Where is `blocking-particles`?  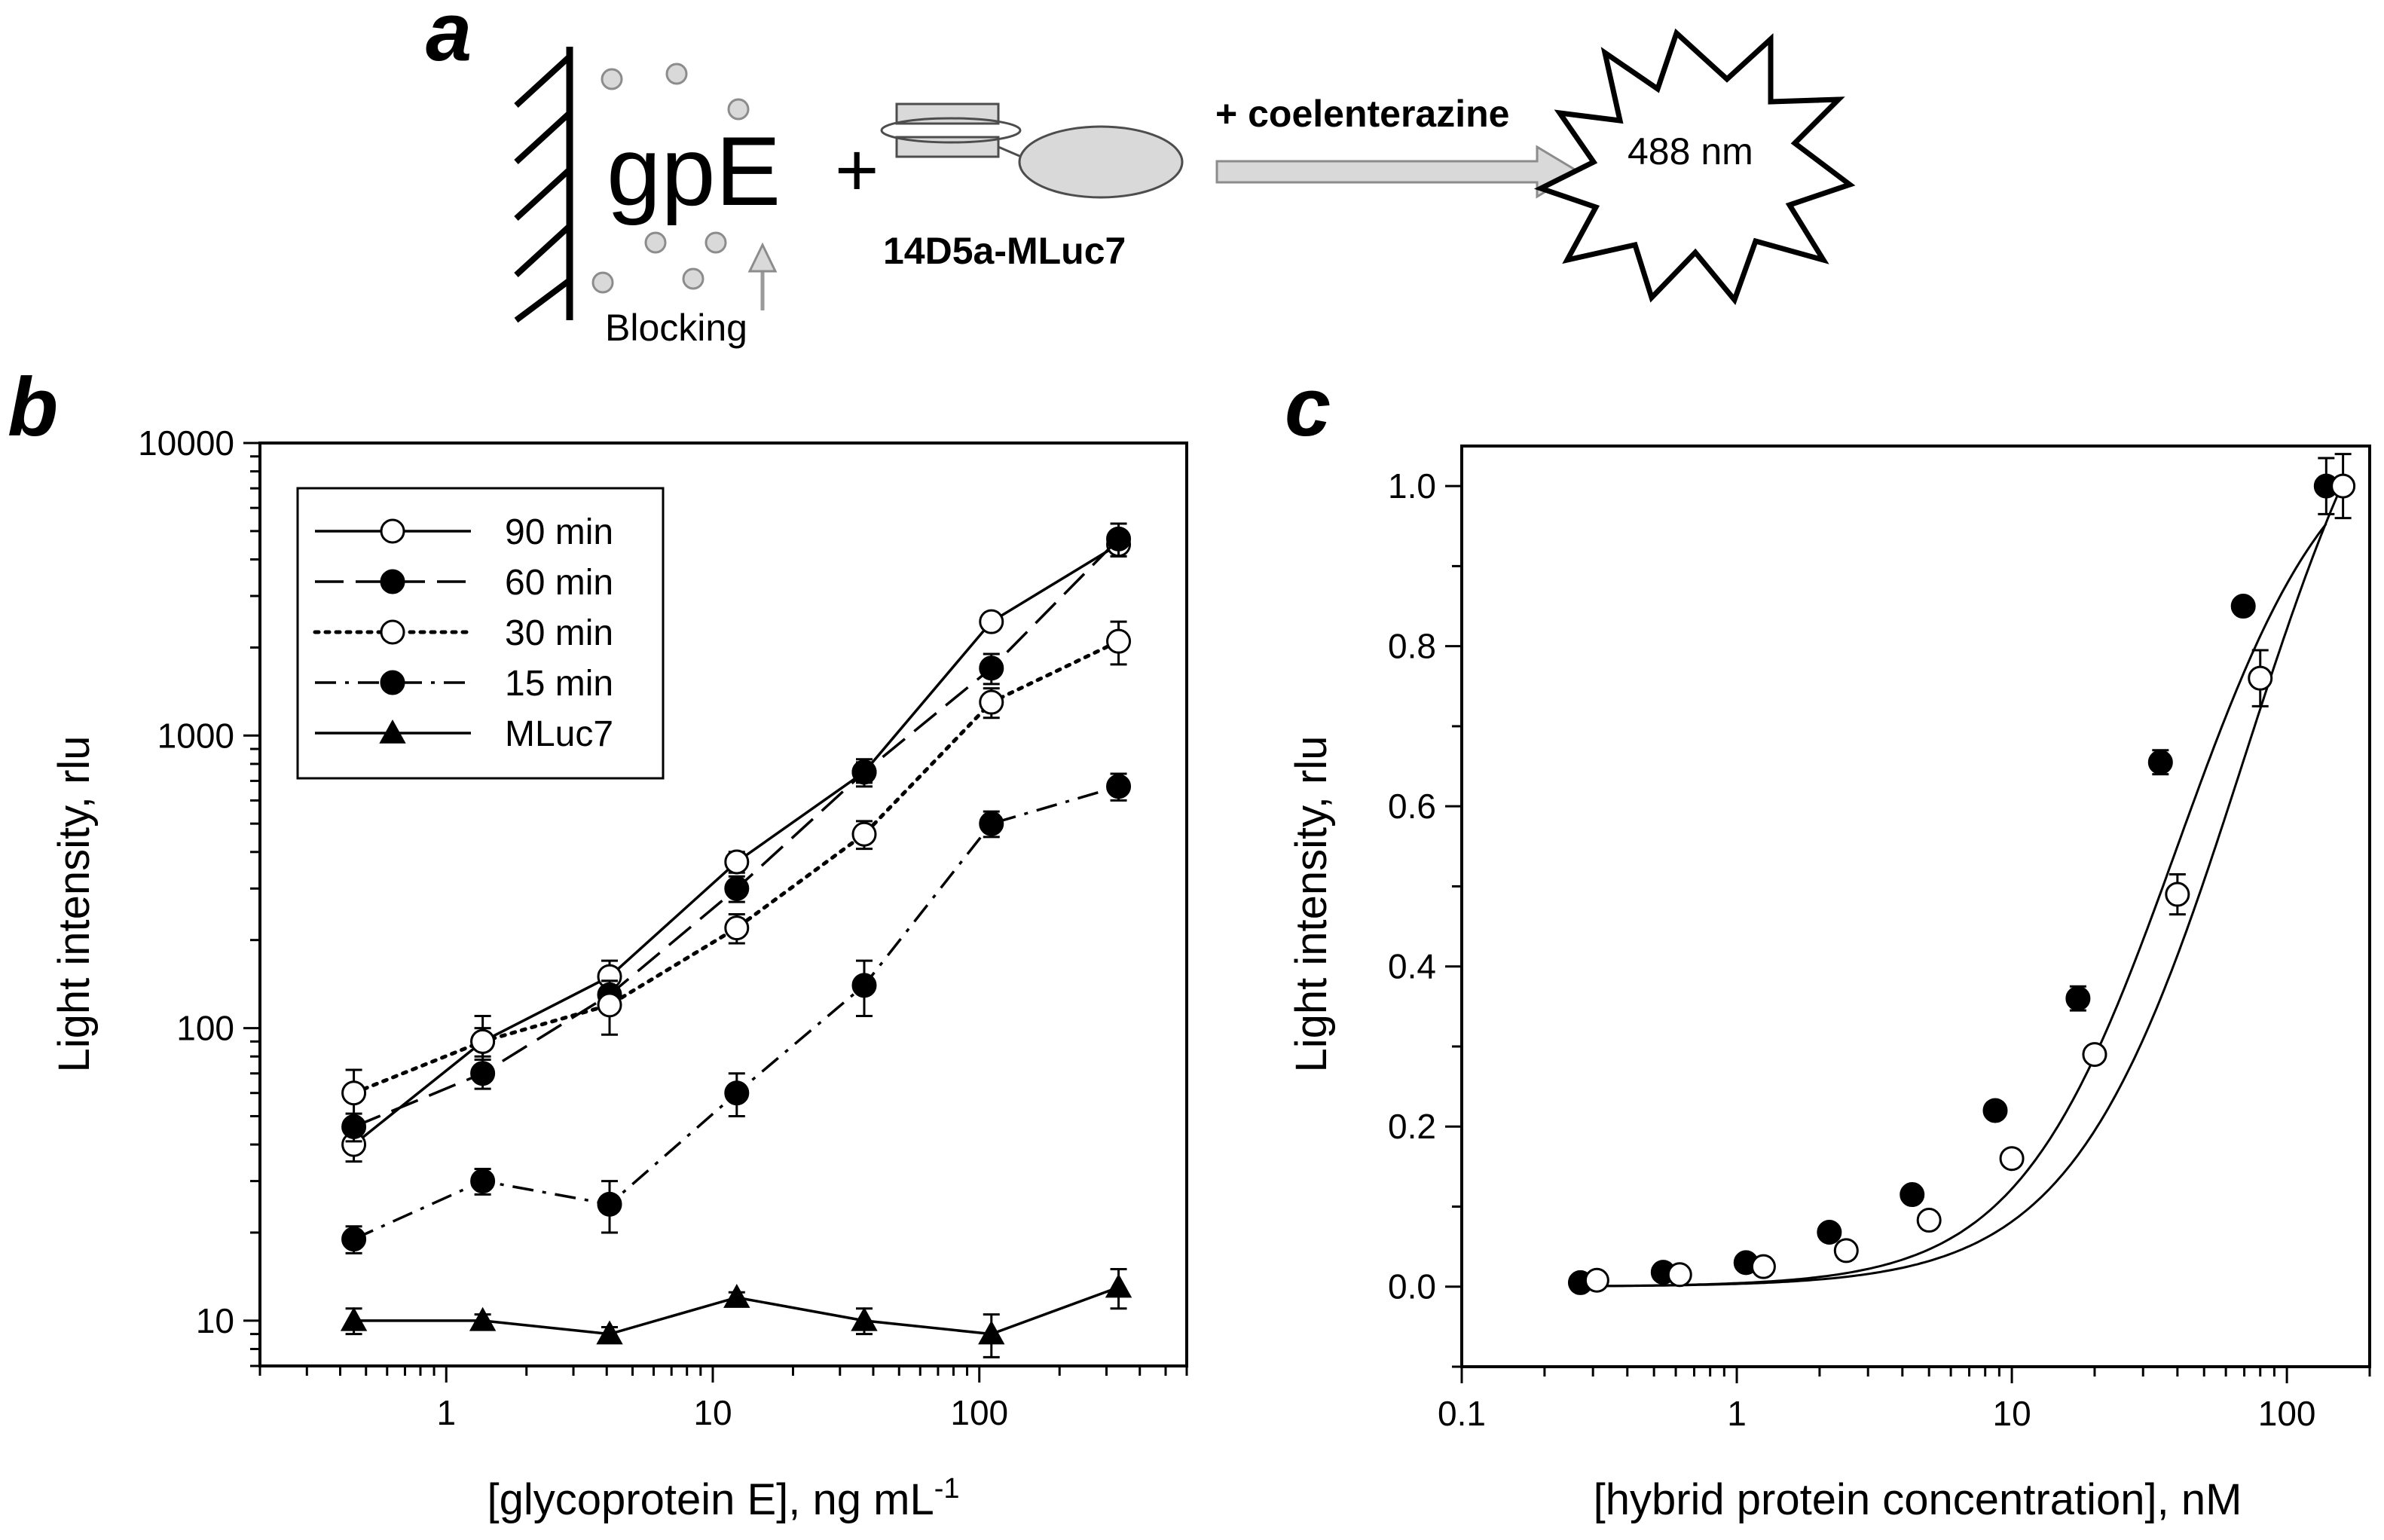 blocking-particles is located at coordinates (670, 179).